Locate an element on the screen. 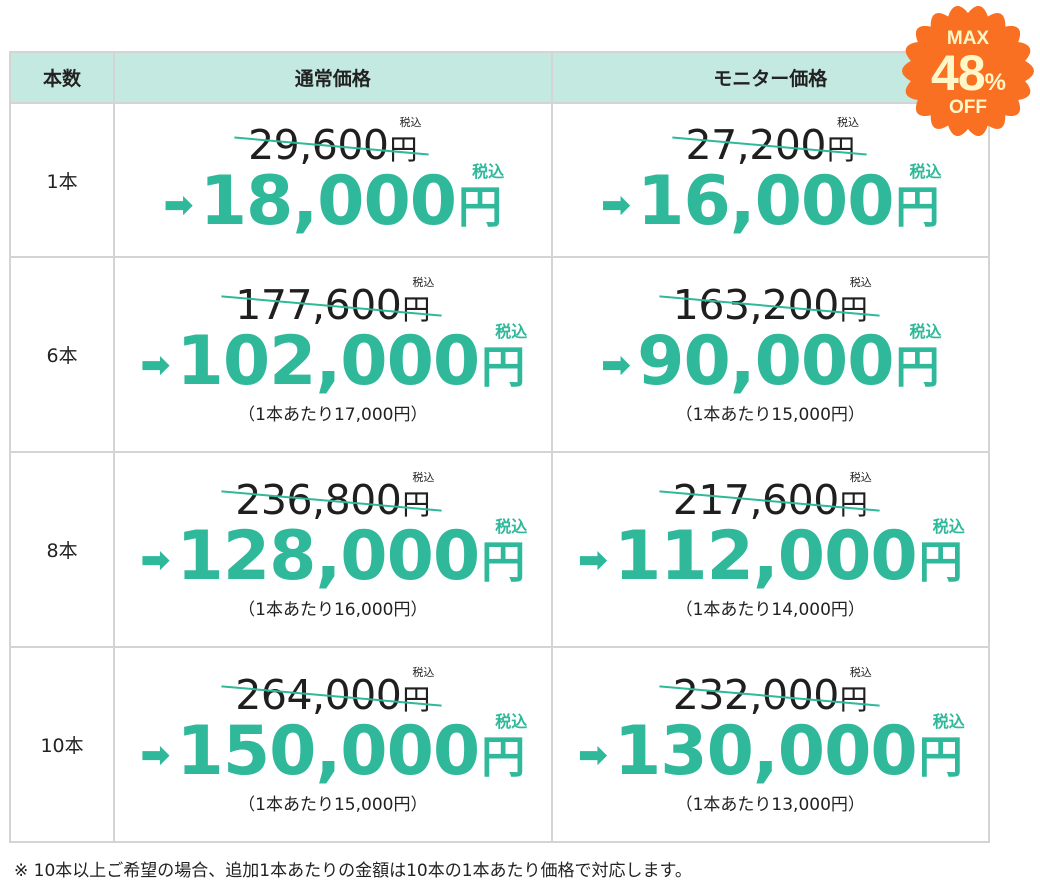 This screenshot has height=888, width=1040. old-price: 163,200 円 税込 is located at coordinates (769, 303).